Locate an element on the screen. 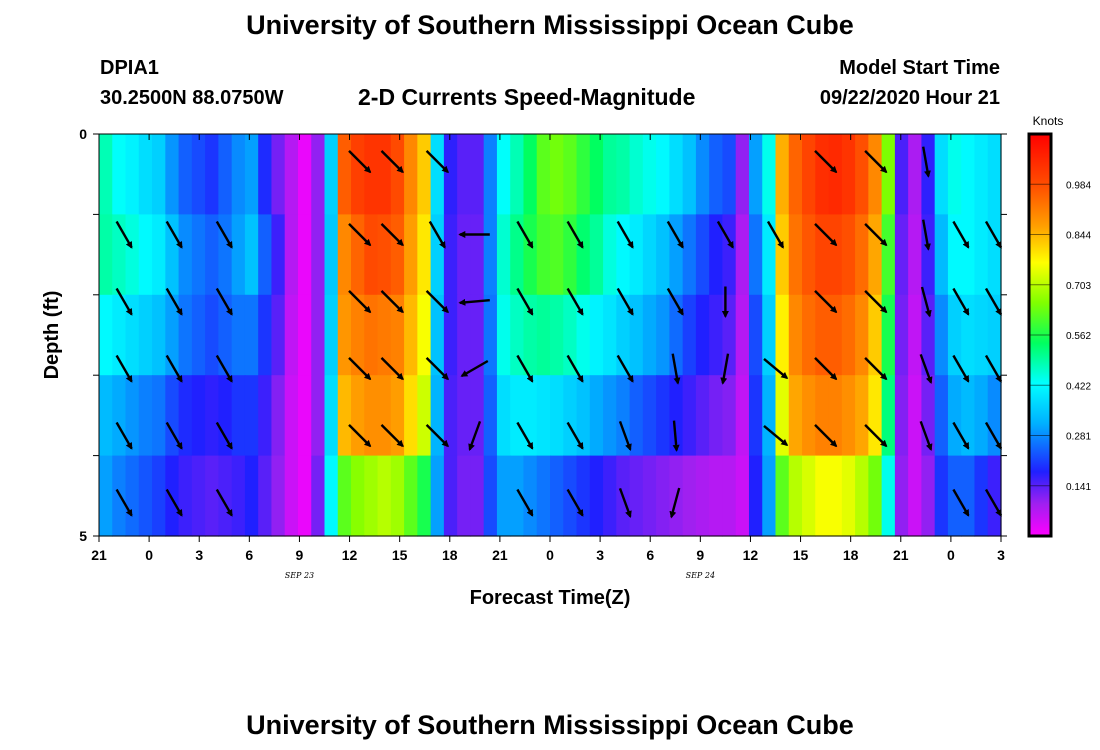 Image resolution: width=1100 pixels, height=750 pixels. date-label: SEP 24 is located at coordinates (700, 575).